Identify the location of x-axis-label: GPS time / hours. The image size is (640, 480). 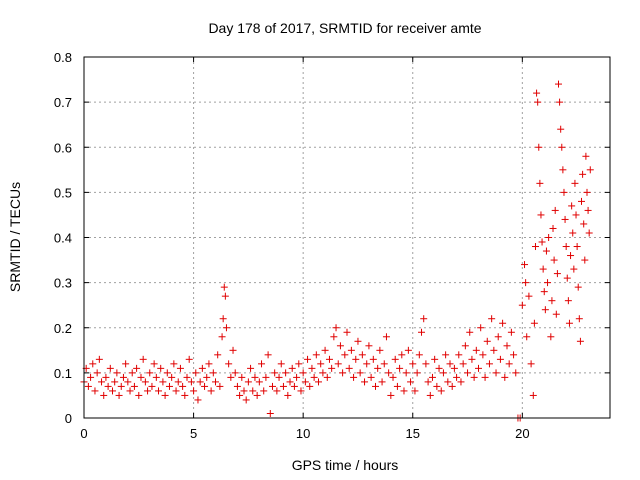
(345, 465).